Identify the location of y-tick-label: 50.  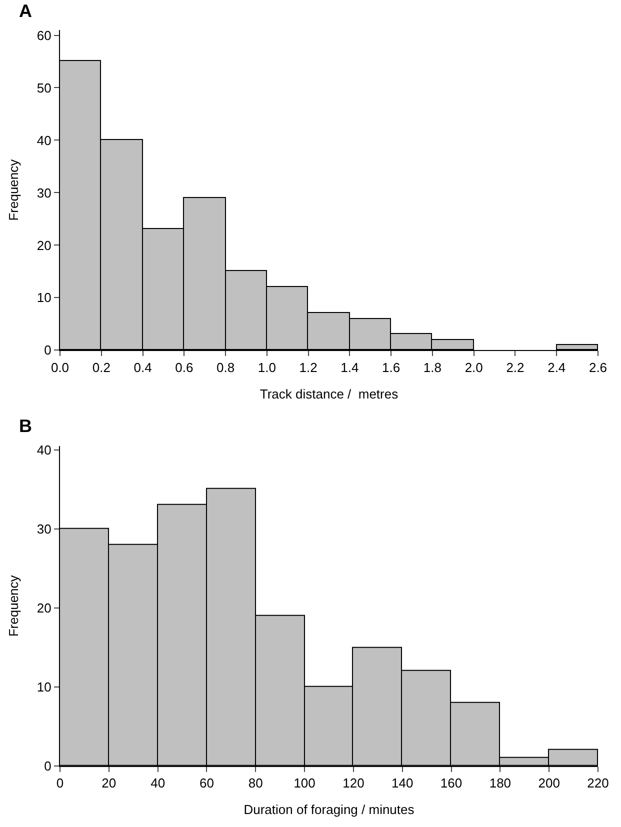
(44, 88).